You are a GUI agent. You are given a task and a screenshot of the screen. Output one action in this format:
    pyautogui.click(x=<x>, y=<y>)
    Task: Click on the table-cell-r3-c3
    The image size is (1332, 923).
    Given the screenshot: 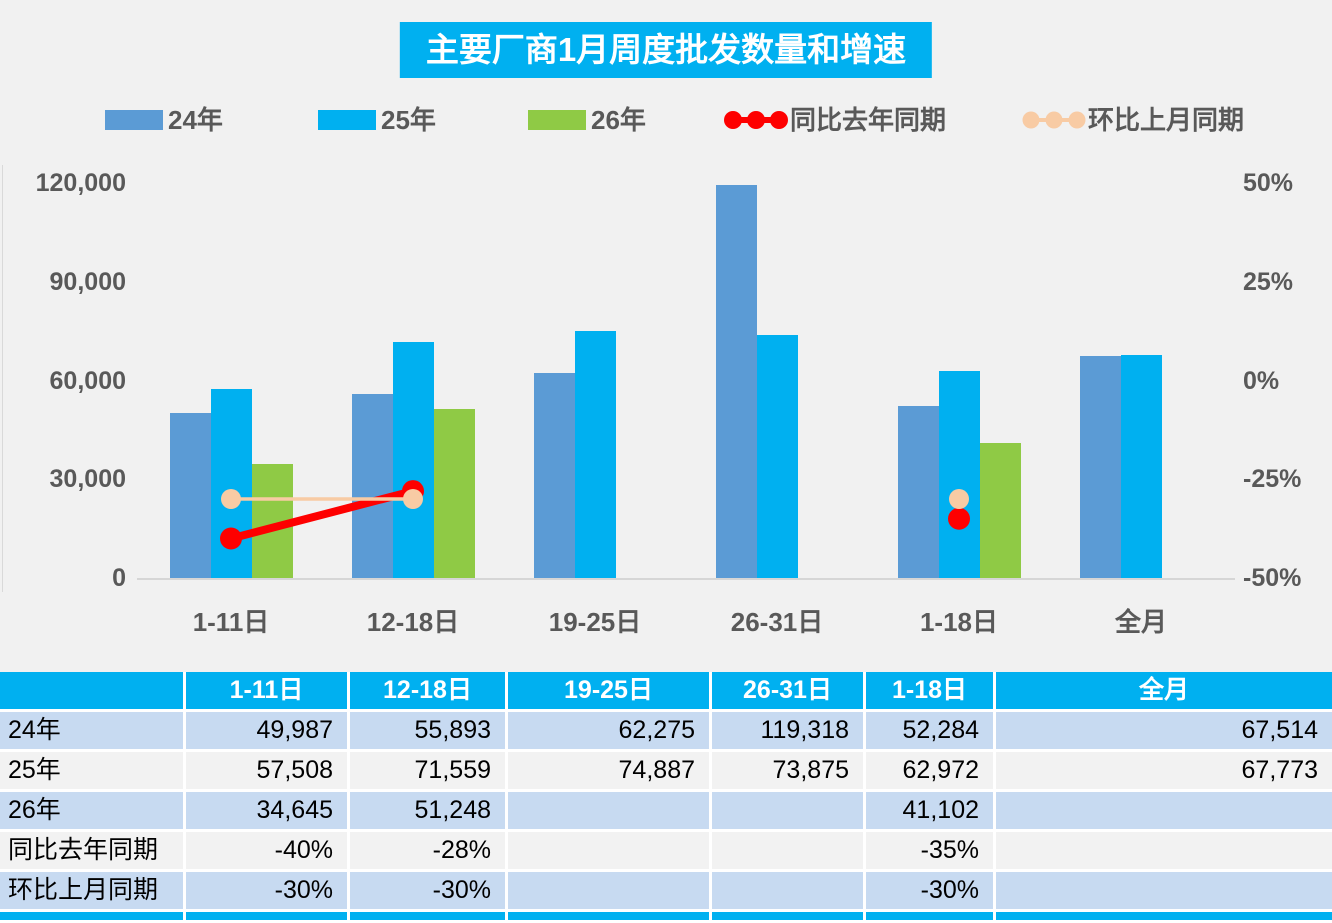 What is the action you would take?
    pyautogui.click(x=787, y=850)
    